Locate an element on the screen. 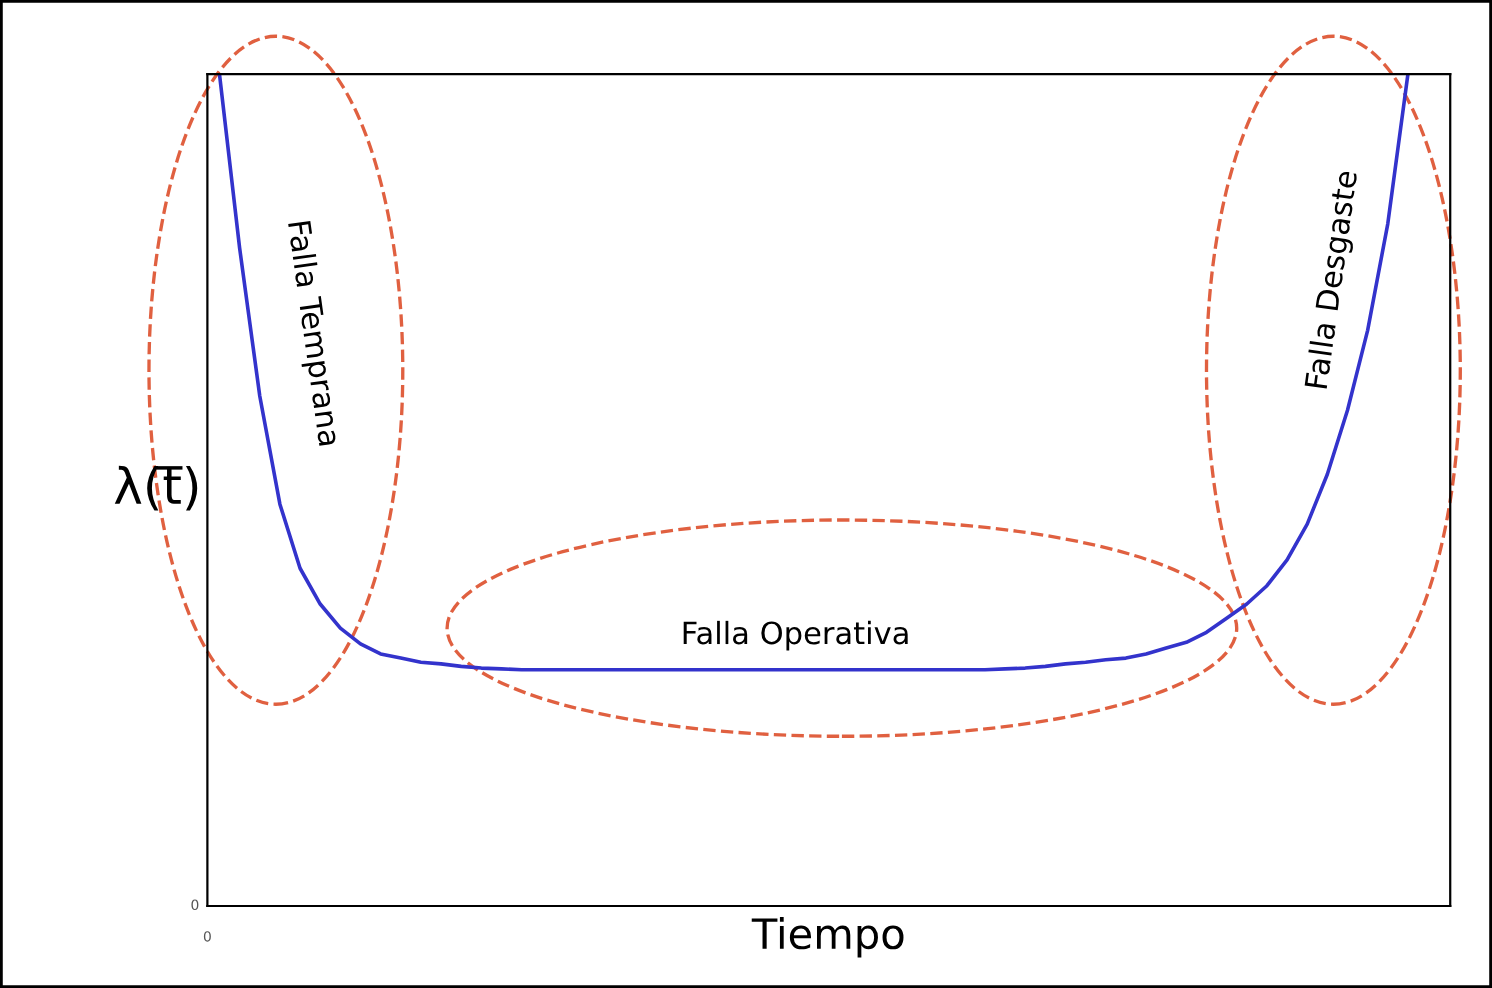 The height and width of the screenshot is (988, 1492). annotation: Falla Desgaste is located at coordinates (1333, 280).